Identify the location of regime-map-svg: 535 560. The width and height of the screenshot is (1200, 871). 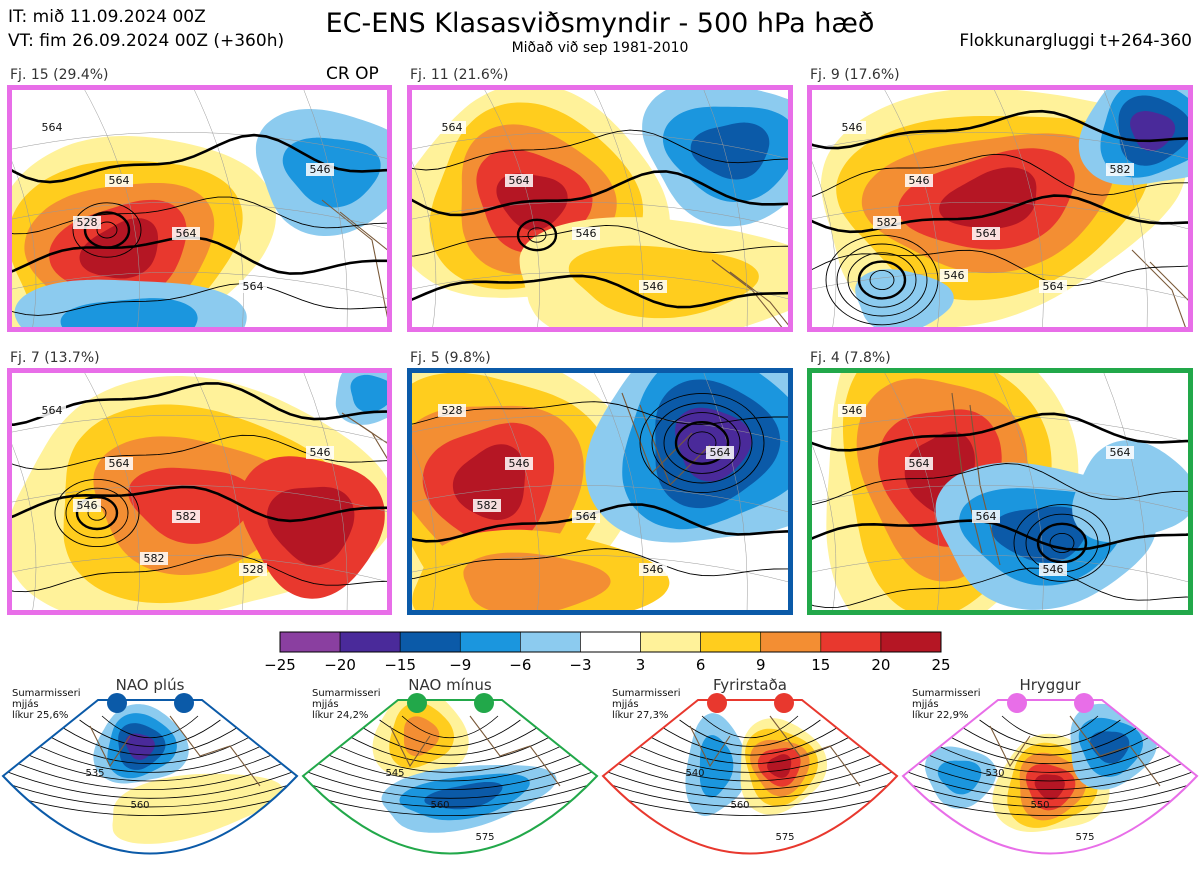
(150, 774).